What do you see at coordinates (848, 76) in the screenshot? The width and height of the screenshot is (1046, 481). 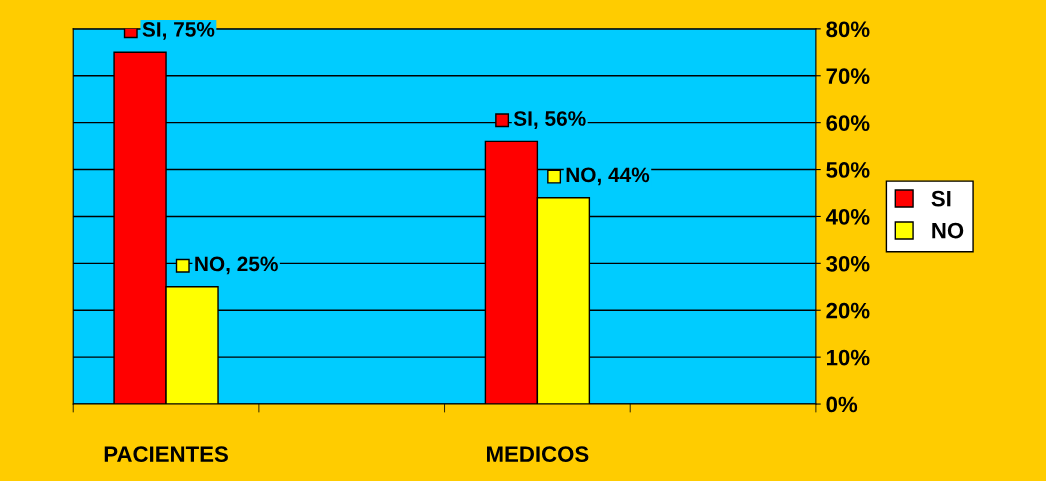 I see `y-tick-label: 70%` at bounding box center [848, 76].